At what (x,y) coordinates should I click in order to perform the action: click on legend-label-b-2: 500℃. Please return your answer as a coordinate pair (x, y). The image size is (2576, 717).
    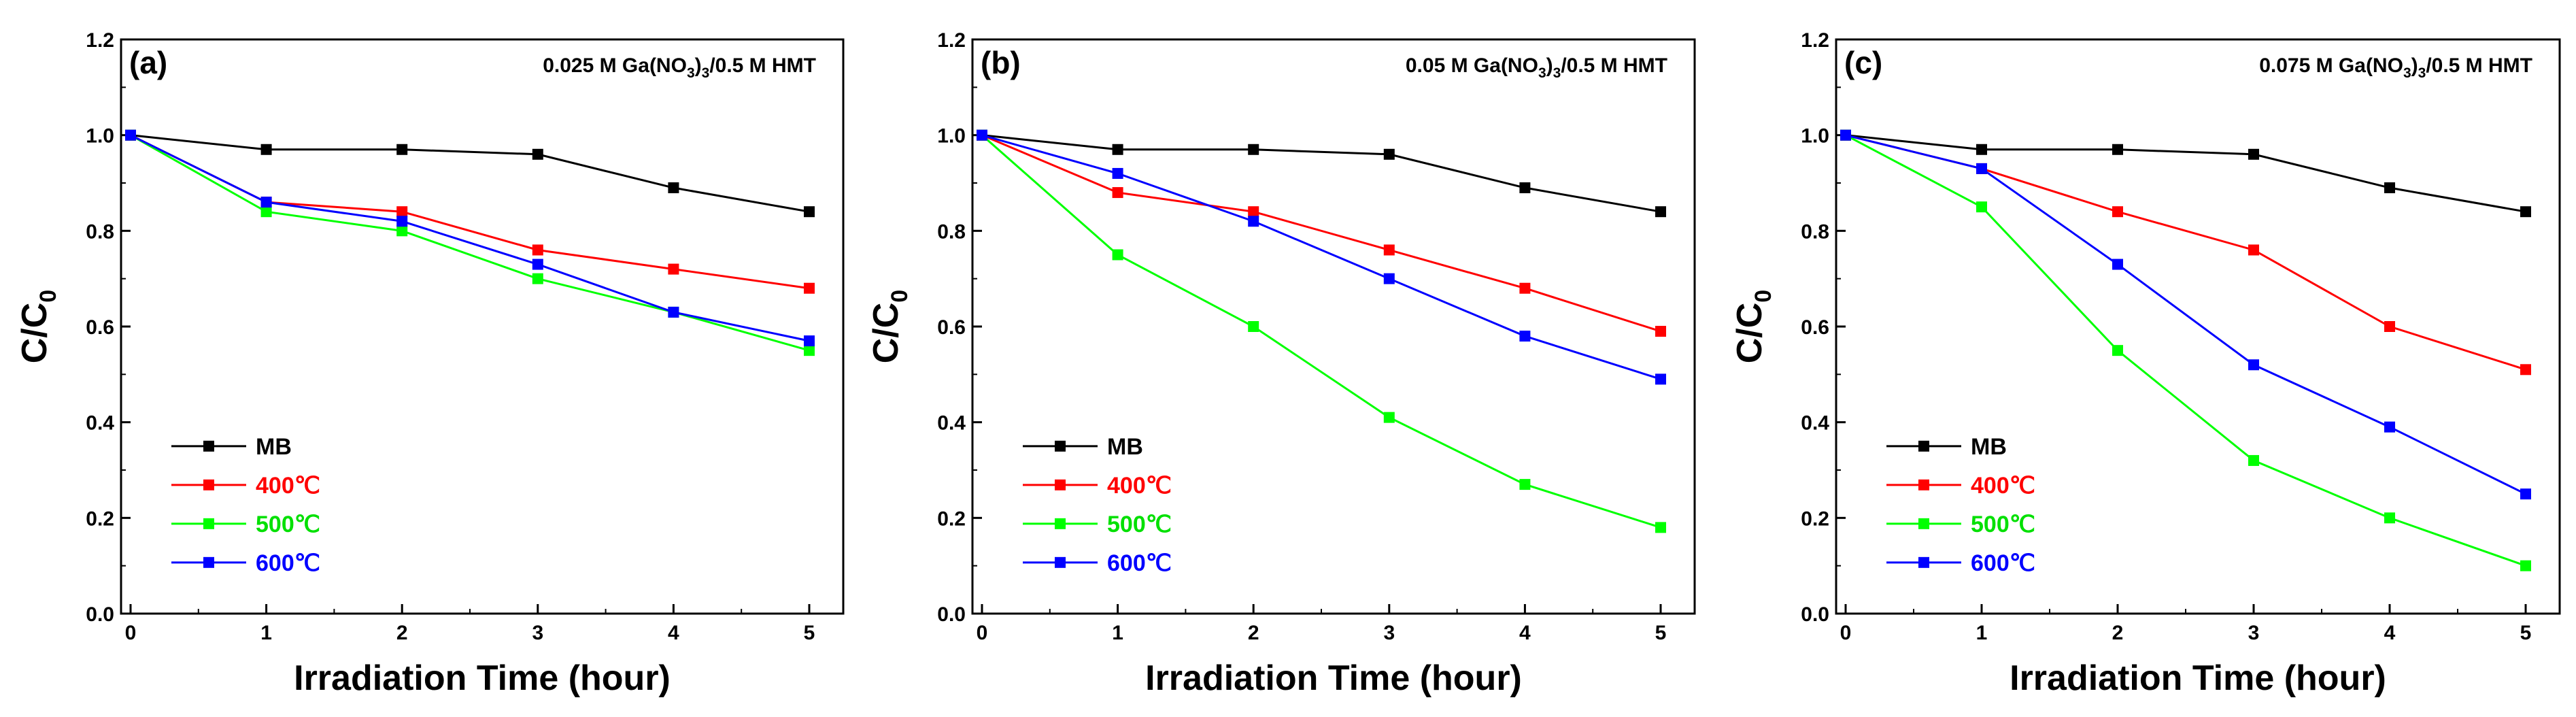
    Looking at the image, I should click on (1139, 524).